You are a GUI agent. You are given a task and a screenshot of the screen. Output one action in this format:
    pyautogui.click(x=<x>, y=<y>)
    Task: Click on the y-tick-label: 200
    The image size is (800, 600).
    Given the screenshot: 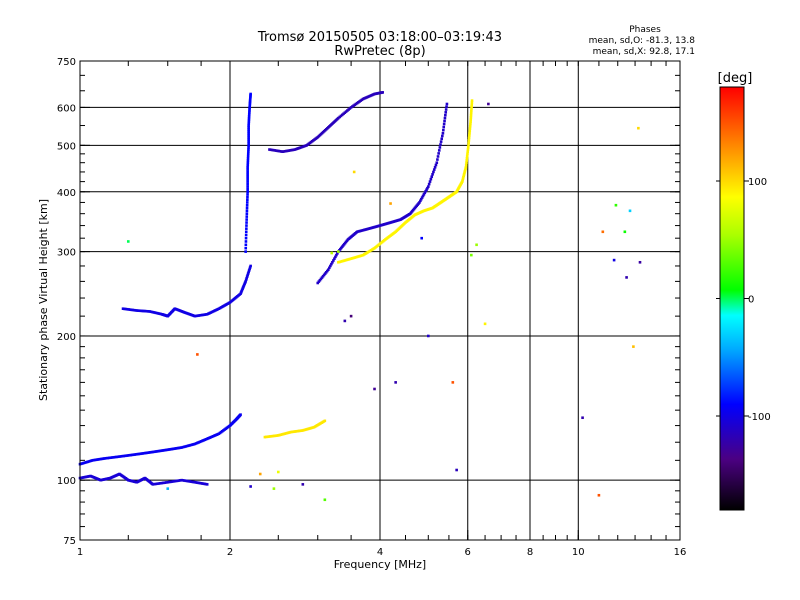 What is the action you would take?
    pyautogui.click(x=66, y=337)
    